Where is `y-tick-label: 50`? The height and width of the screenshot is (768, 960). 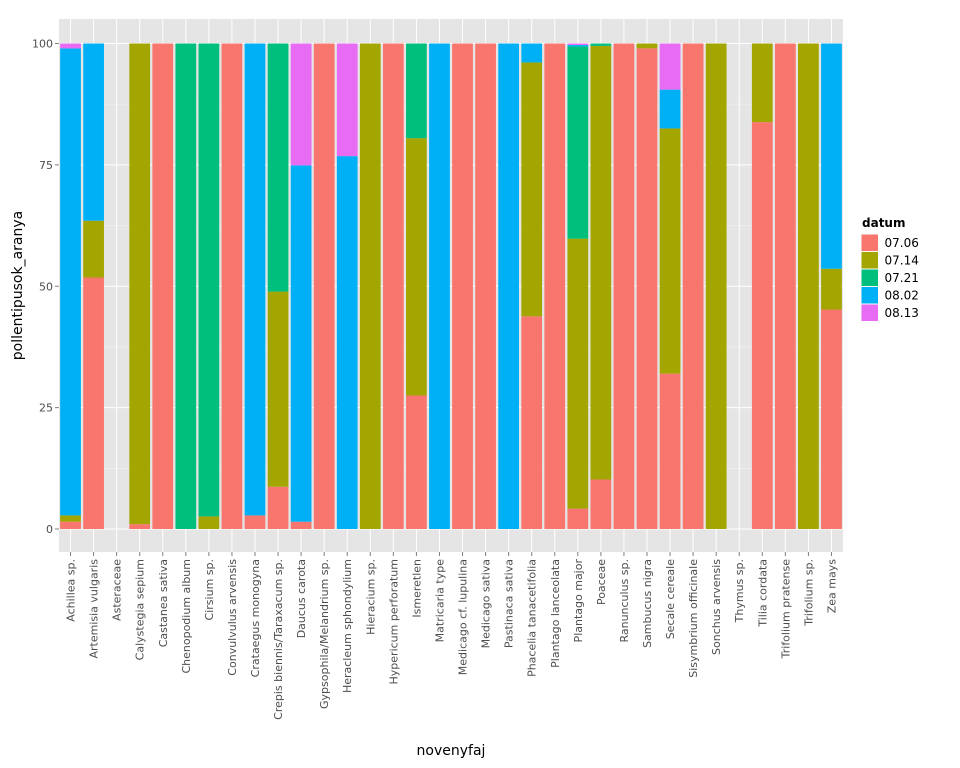
y-tick-label: 50 is located at coordinates (46, 286).